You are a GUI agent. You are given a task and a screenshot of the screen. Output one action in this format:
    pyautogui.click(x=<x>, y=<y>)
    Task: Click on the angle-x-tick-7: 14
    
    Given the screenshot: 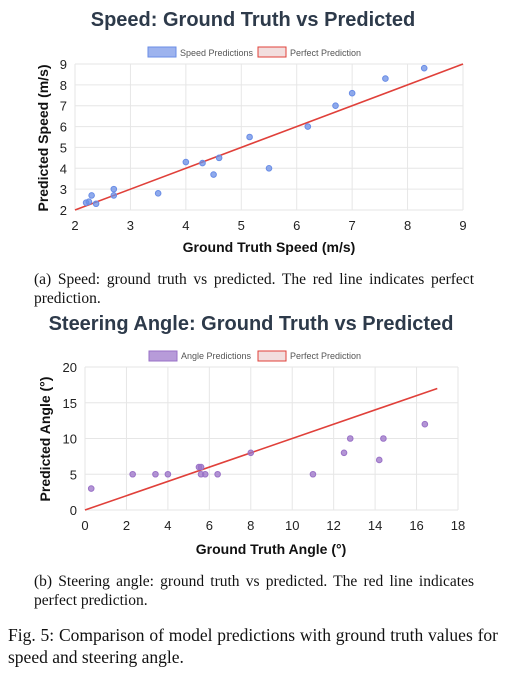 What is the action you would take?
    pyautogui.click(x=375, y=525)
    